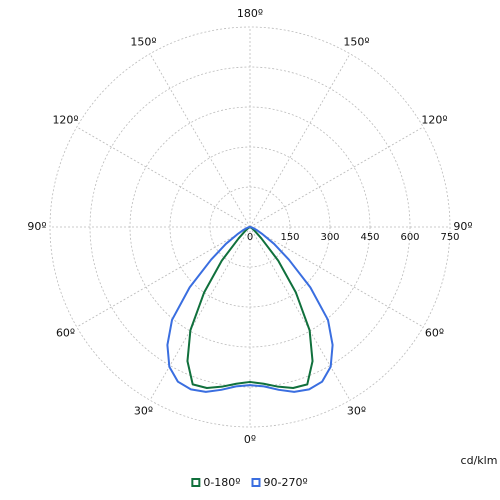 This screenshot has height=500, width=500. I want to click on r-tick-label: 450, so click(369, 237).